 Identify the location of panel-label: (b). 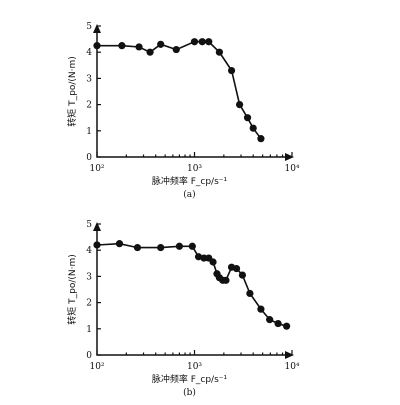
(189, 392).